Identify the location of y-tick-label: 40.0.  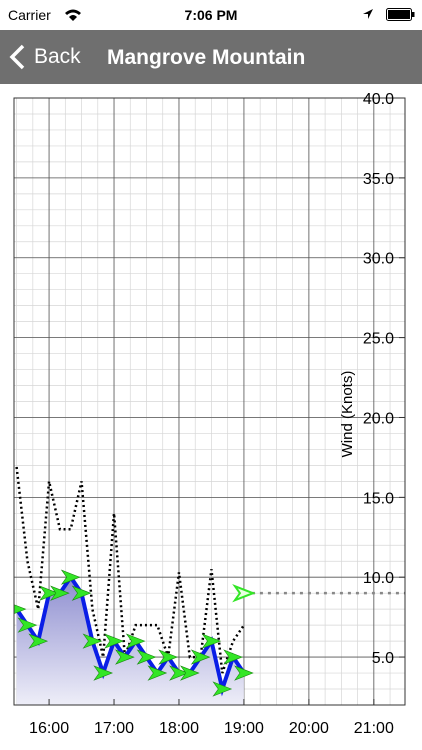
(378, 99).